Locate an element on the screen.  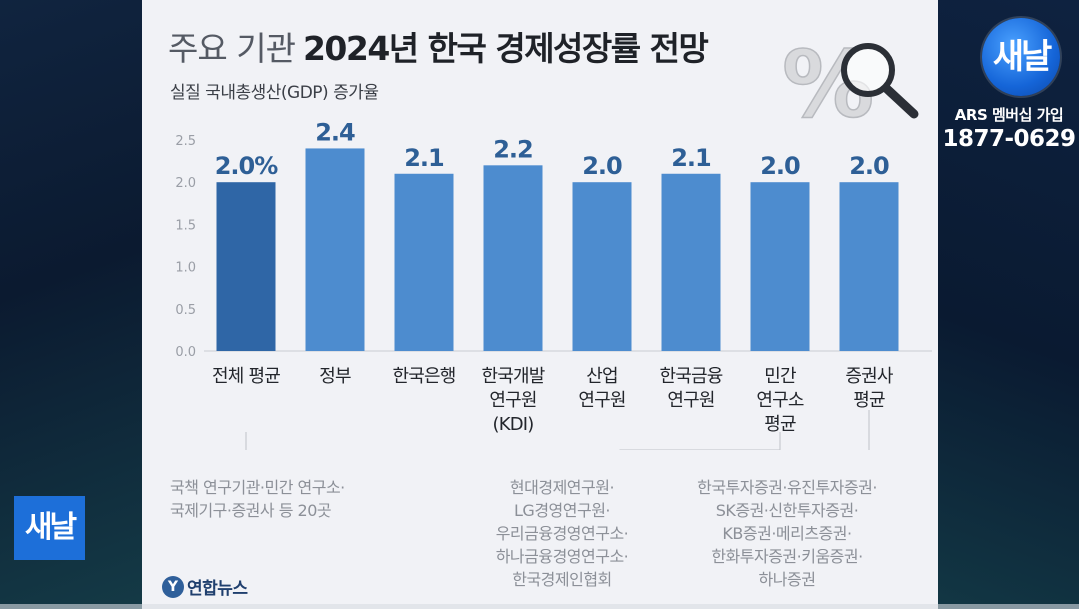
category-label: 전체 평균 is located at coordinates (246, 376).